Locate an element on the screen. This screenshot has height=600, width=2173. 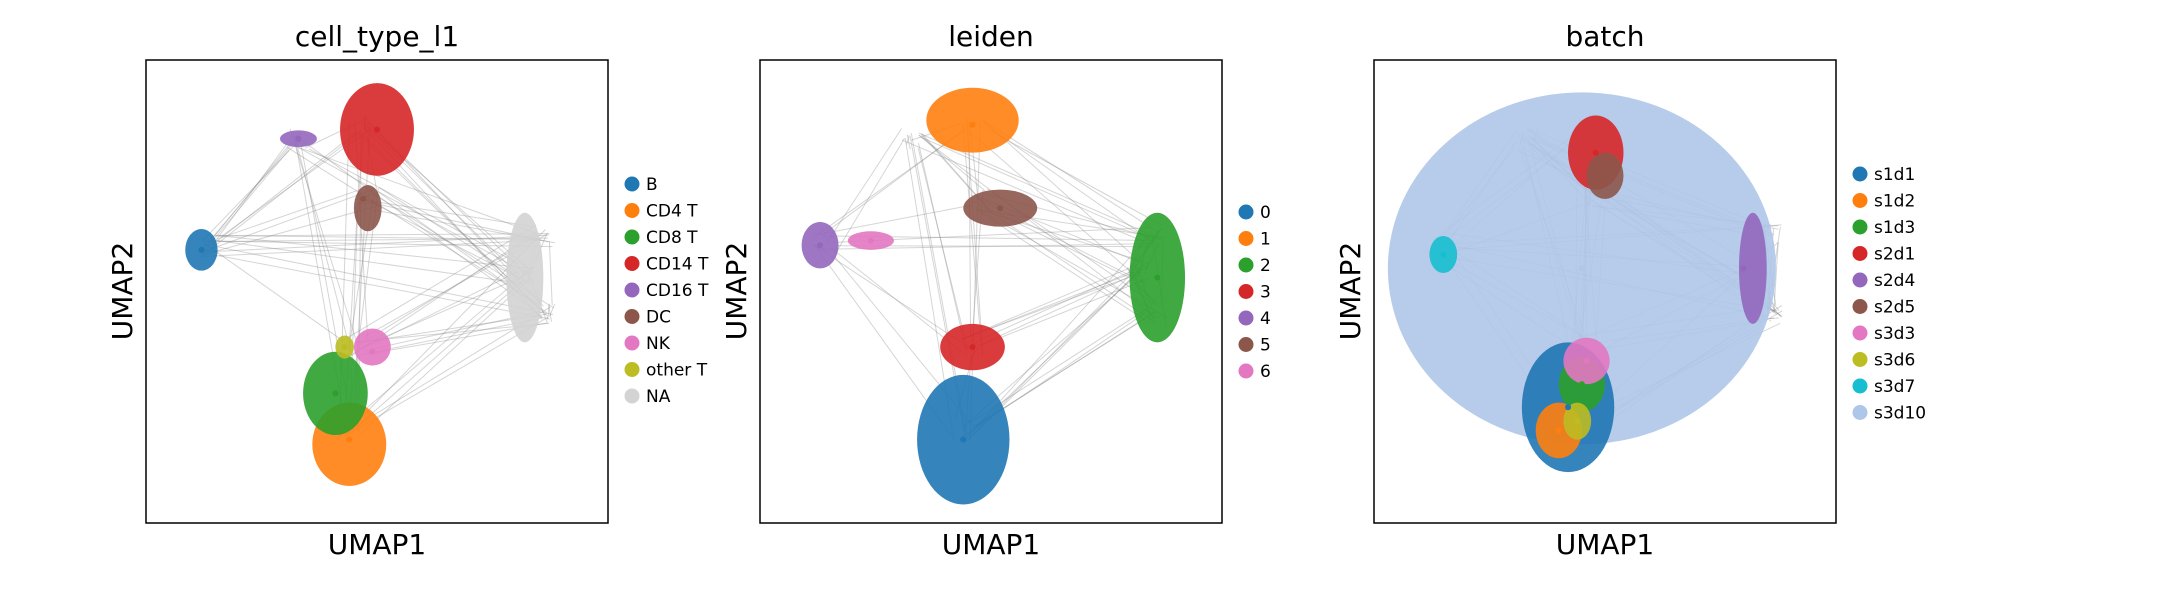
cluster-na is located at coordinates (525, 277).